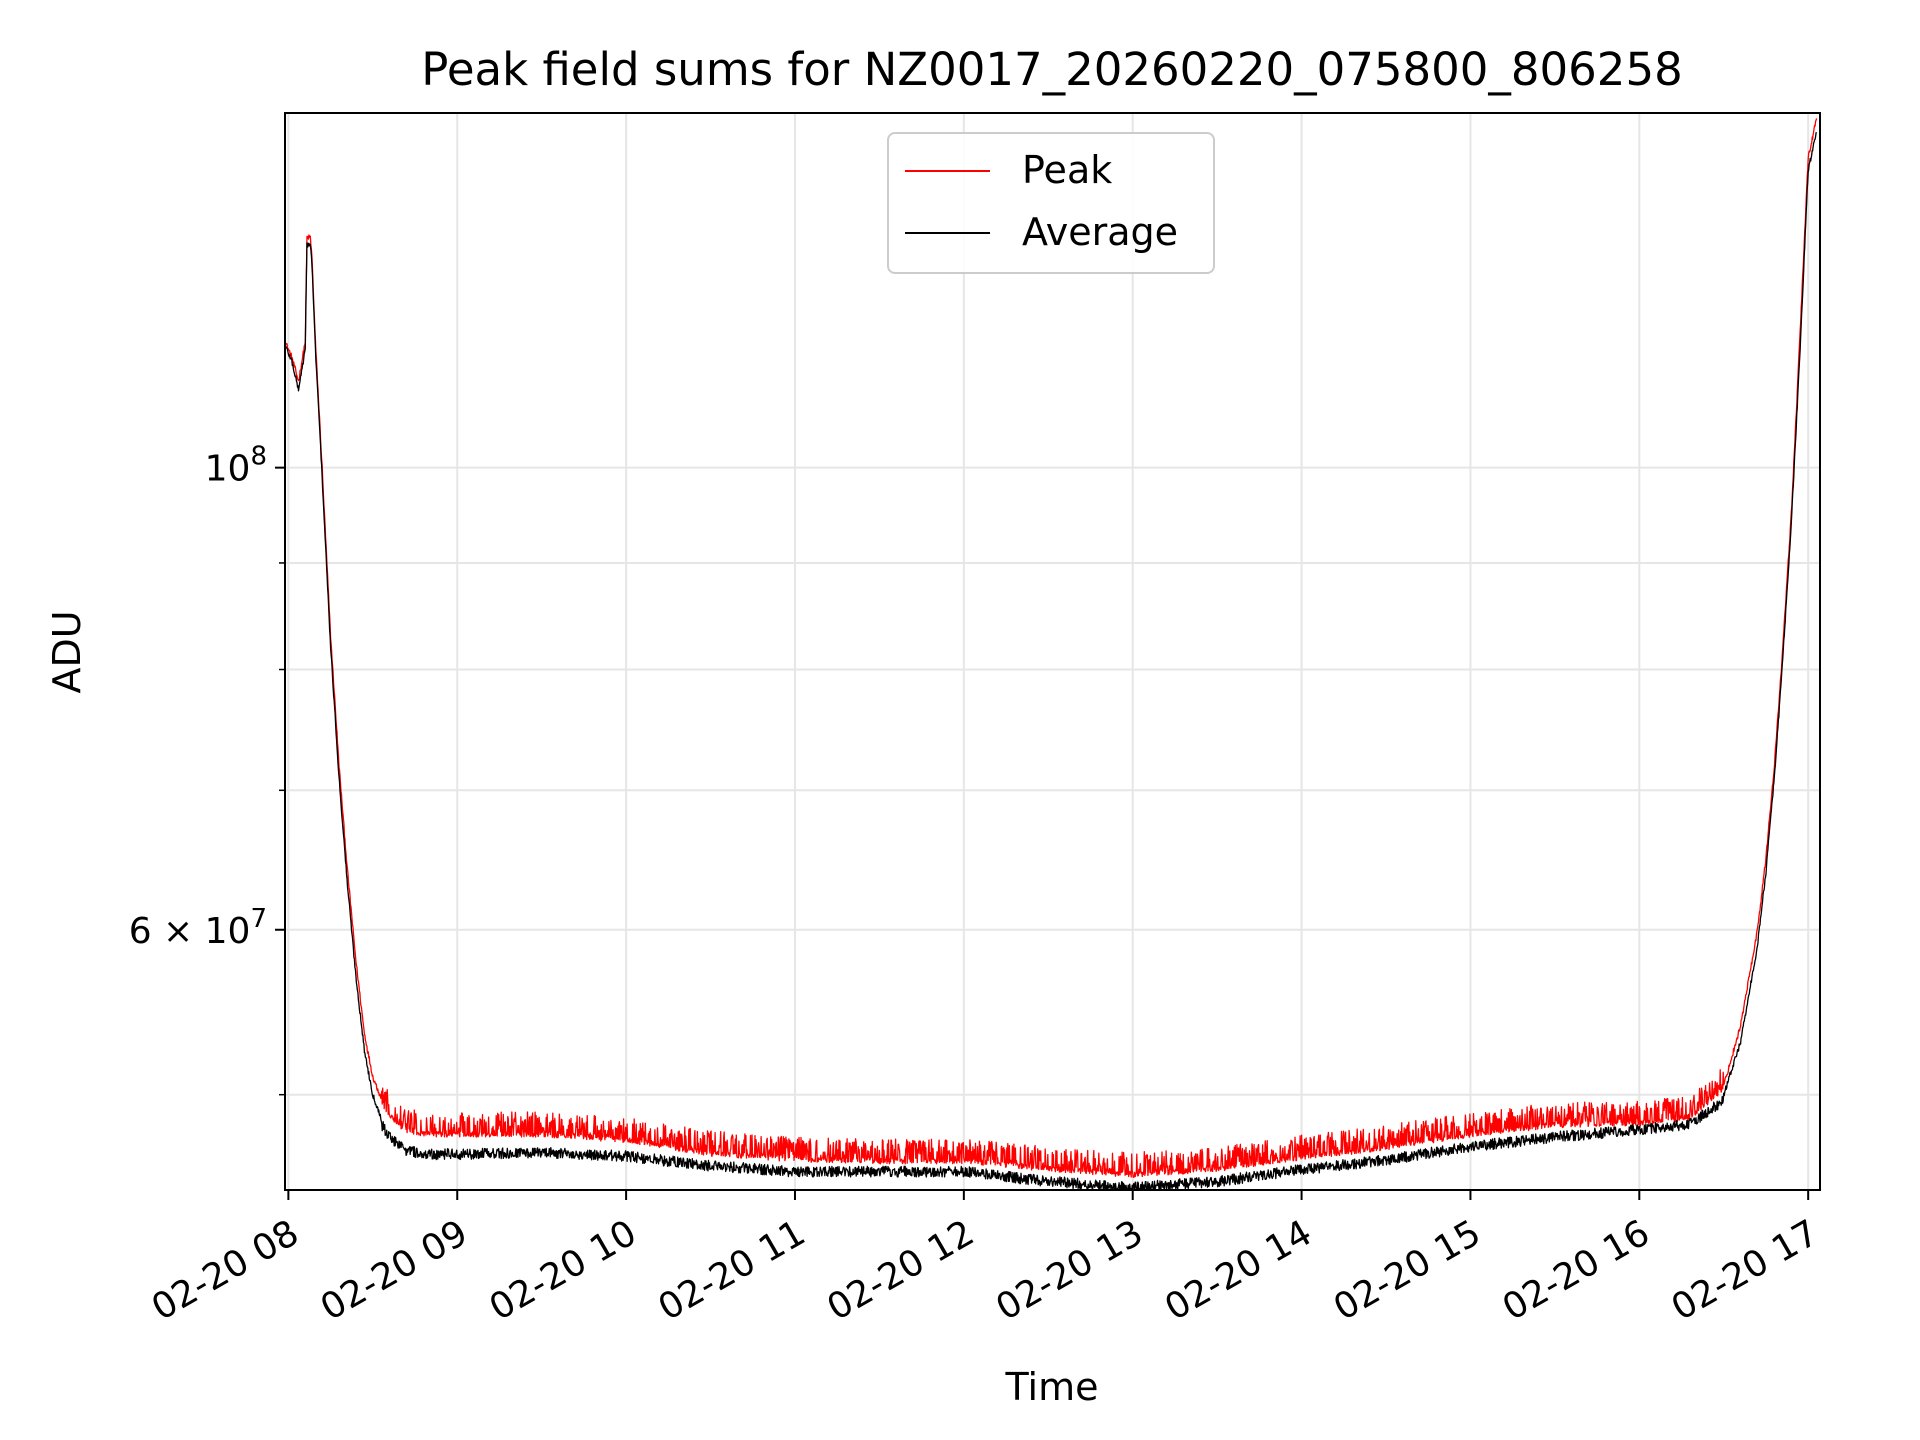 The height and width of the screenshot is (1440, 1920). What do you see at coordinates (1100, 232) in the screenshot?
I see `legend-average-label: Average` at bounding box center [1100, 232].